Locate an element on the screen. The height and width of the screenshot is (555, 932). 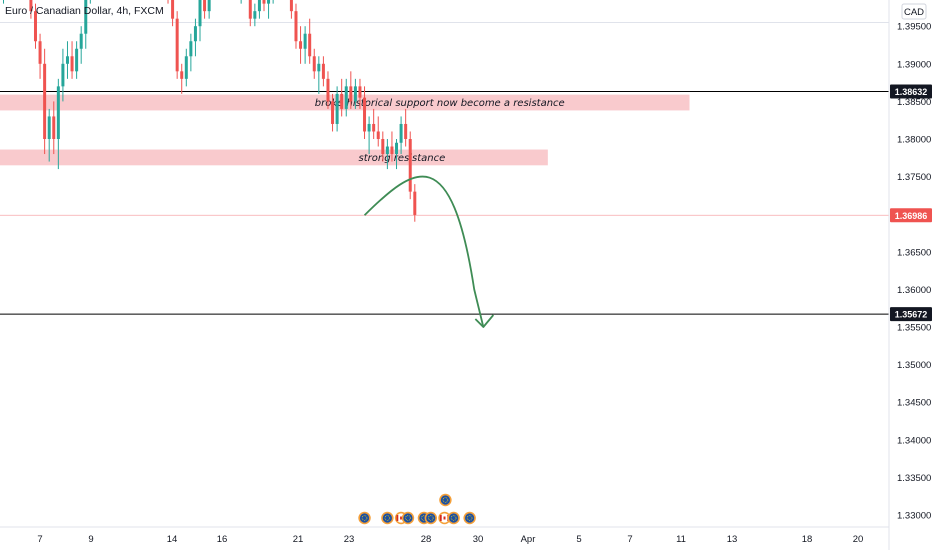
price-tick-label: 1.39000 is located at coordinates (914, 64).